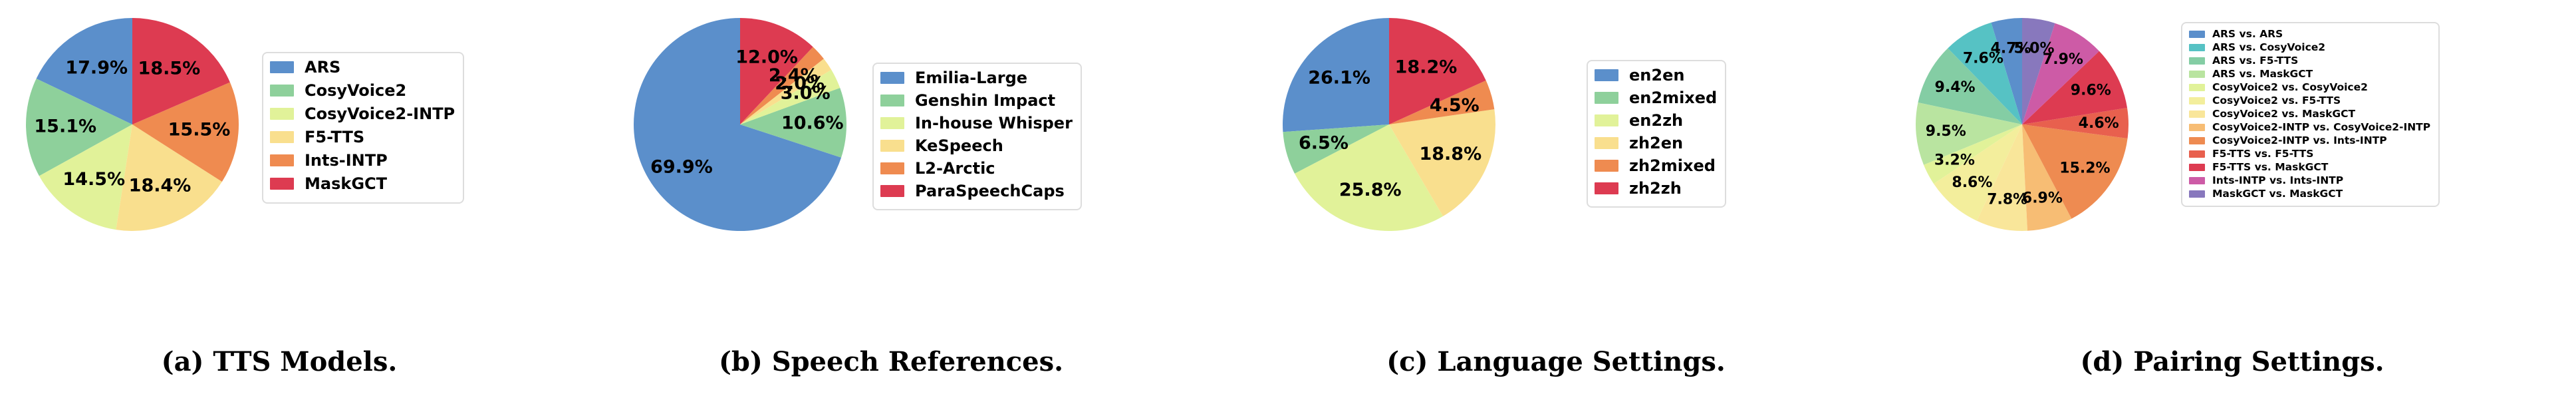 The image size is (2576, 406). Describe the element at coordinates (2309, 127) in the screenshot. I see `legend-item: CosyVoice2-INTP vs. CosyVoice2-INTP` at that location.